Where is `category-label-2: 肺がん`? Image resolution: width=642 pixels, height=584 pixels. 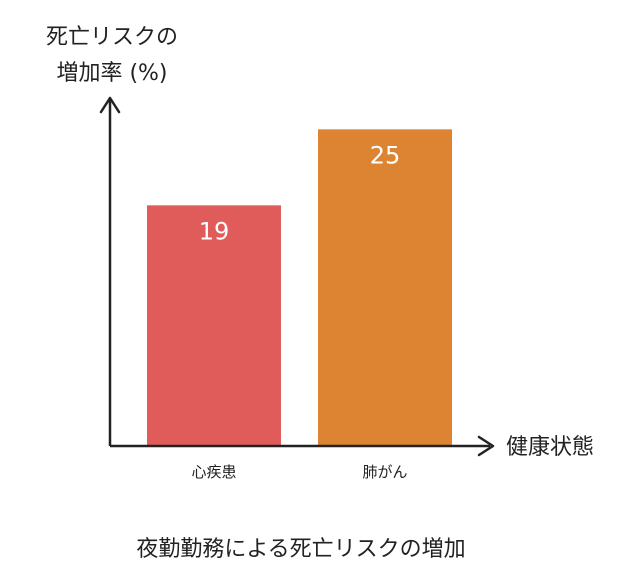 category-label-2: 肺がん is located at coordinates (384, 472).